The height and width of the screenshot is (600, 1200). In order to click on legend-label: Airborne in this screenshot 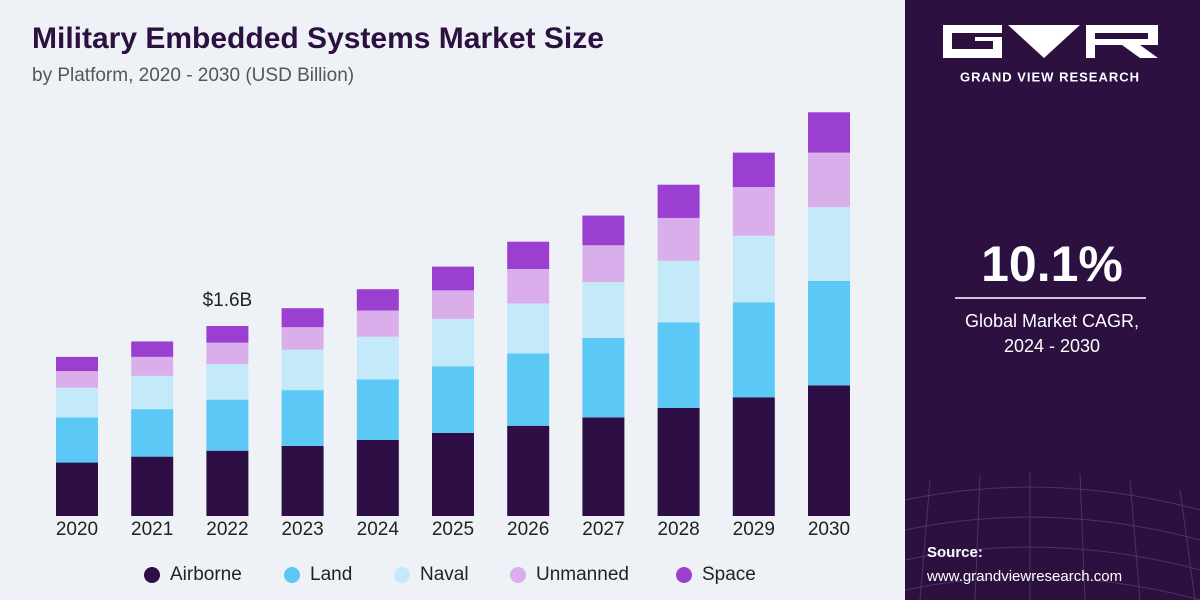, I will do `click(206, 574)`.